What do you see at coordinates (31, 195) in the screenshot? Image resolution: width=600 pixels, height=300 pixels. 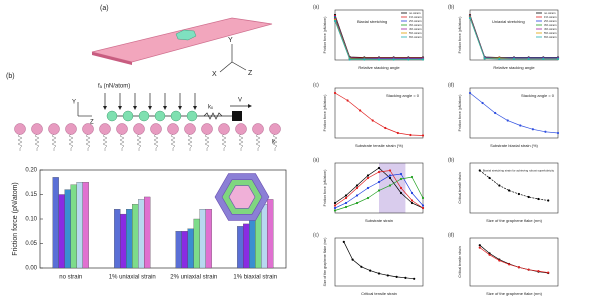 I see `y-tick-label: 0.15` at bounding box center [31, 195].